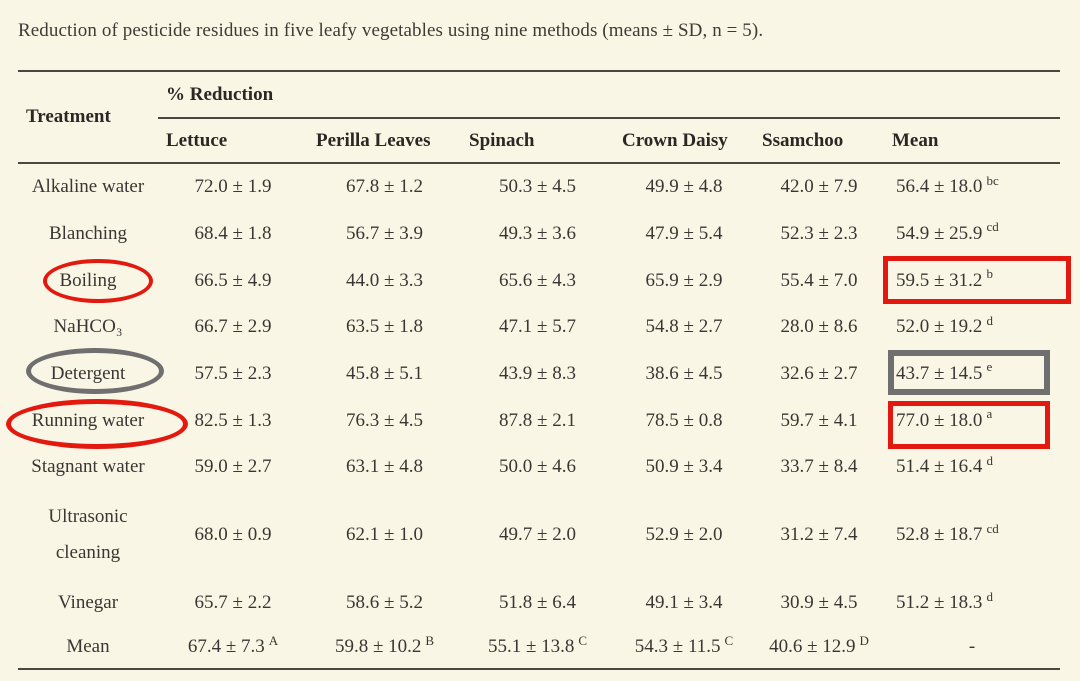  I want to click on value-cell: 68.0 ± 0.9, so click(233, 534).